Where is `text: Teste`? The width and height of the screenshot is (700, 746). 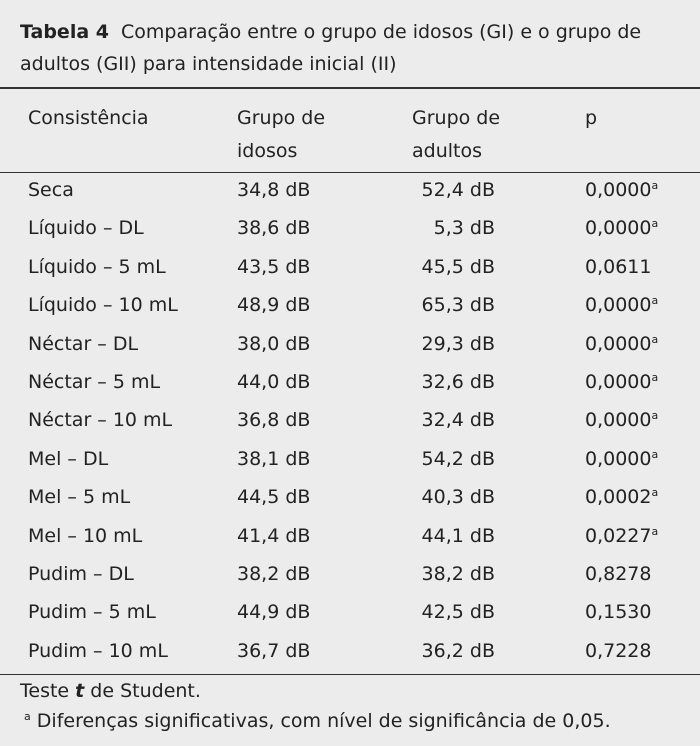
text: Teste is located at coordinates (45, 691).